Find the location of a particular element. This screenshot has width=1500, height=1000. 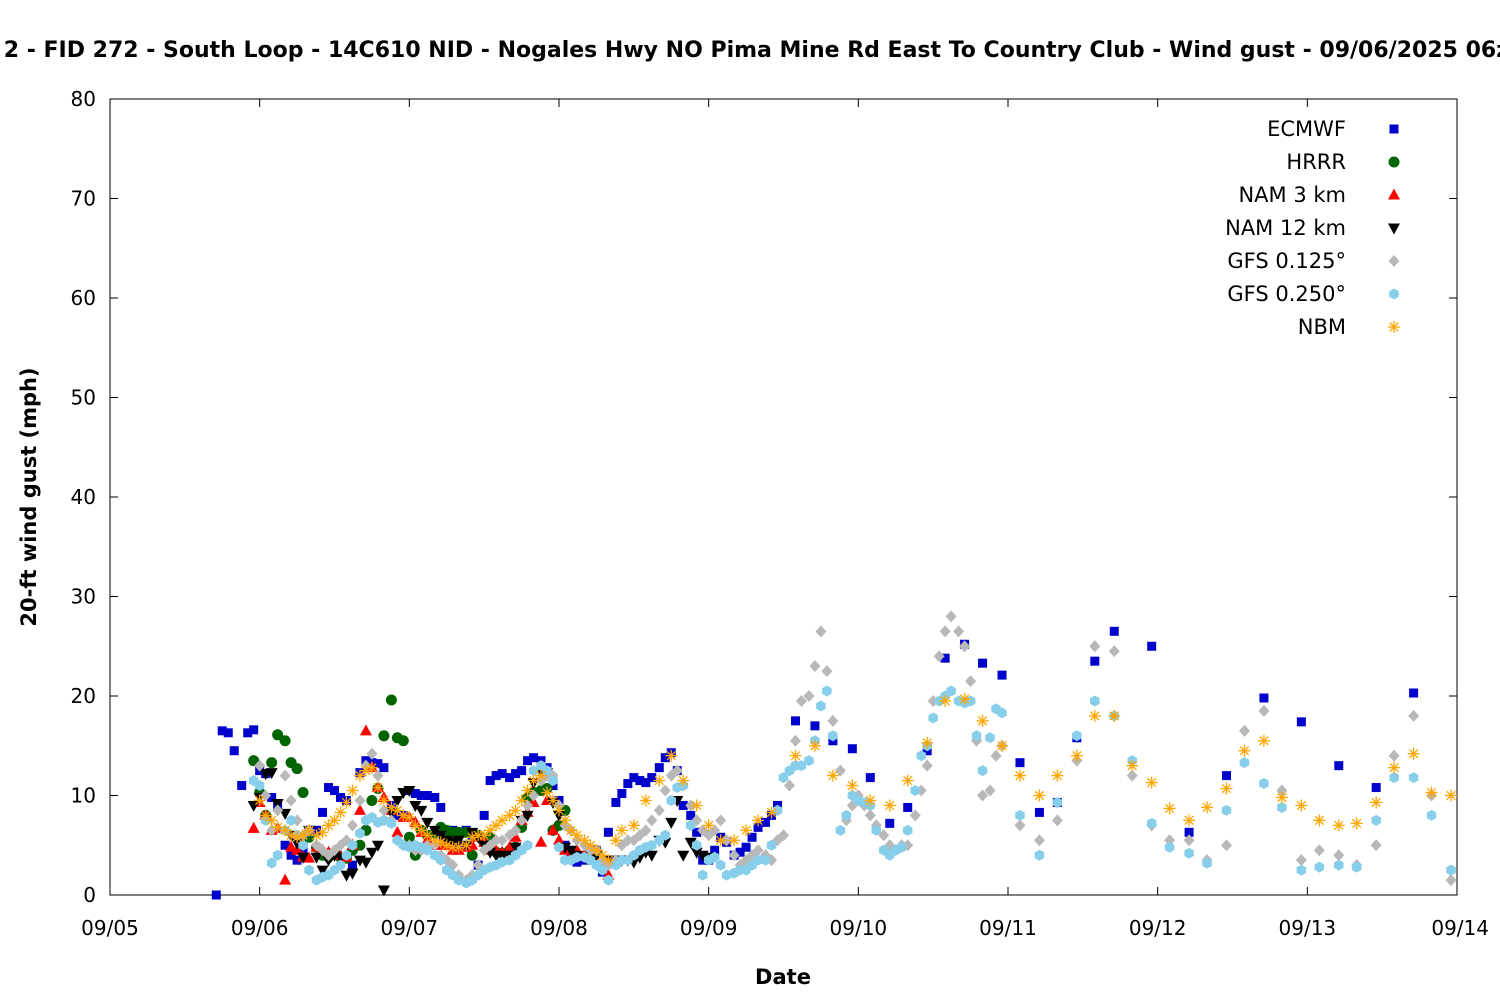

y-tick-label: 60 is located at coordinates (83, 298).